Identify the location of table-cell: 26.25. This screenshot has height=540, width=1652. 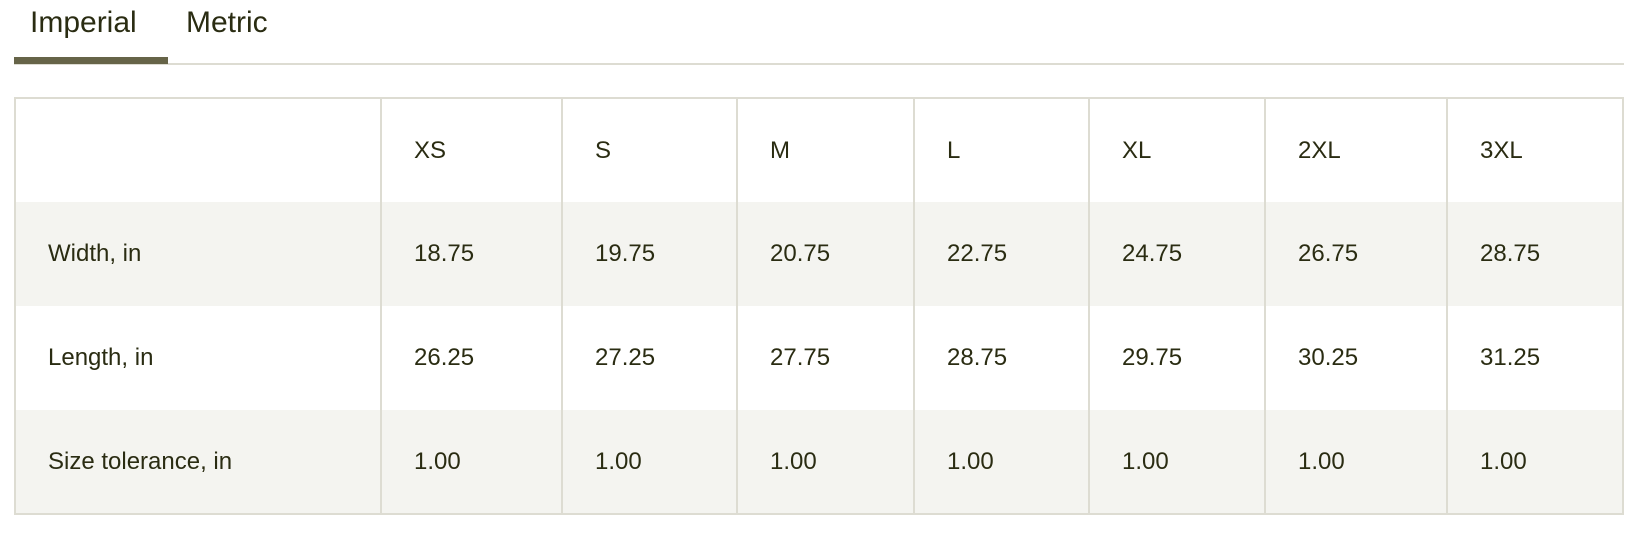
(471, 358).